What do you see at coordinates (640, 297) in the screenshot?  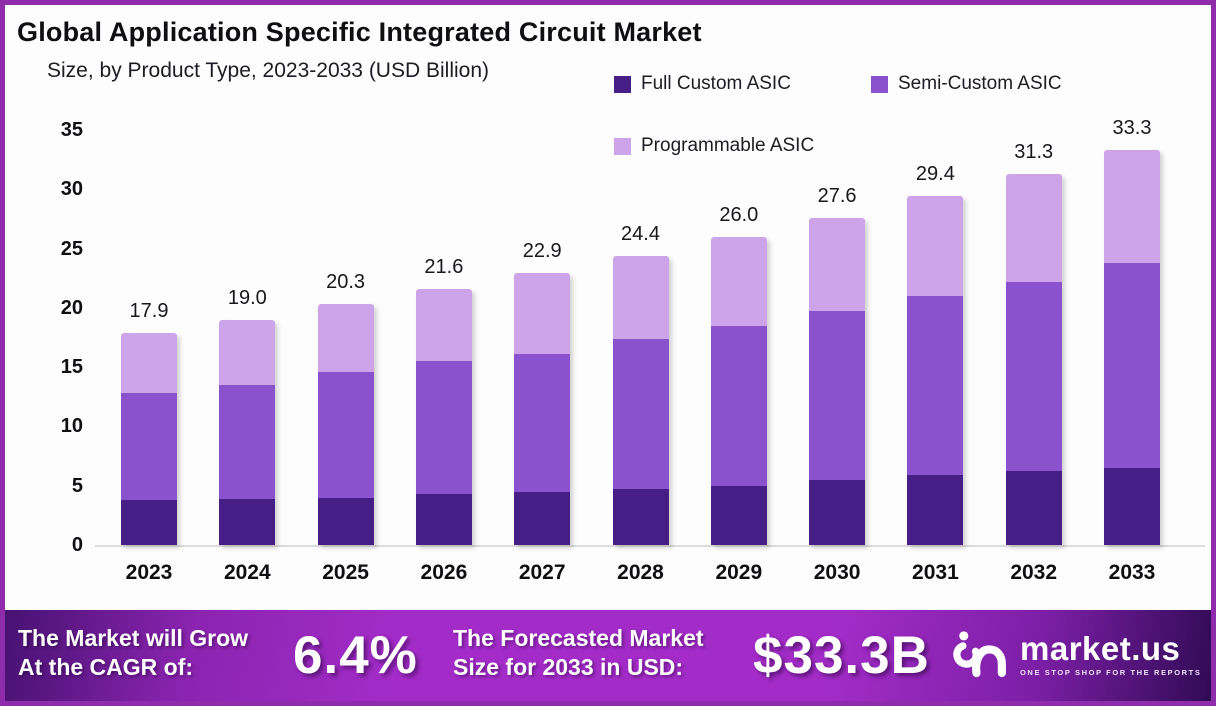 I see `bar-segment-2028-programmable-asic` at bounding box center [640, 297].